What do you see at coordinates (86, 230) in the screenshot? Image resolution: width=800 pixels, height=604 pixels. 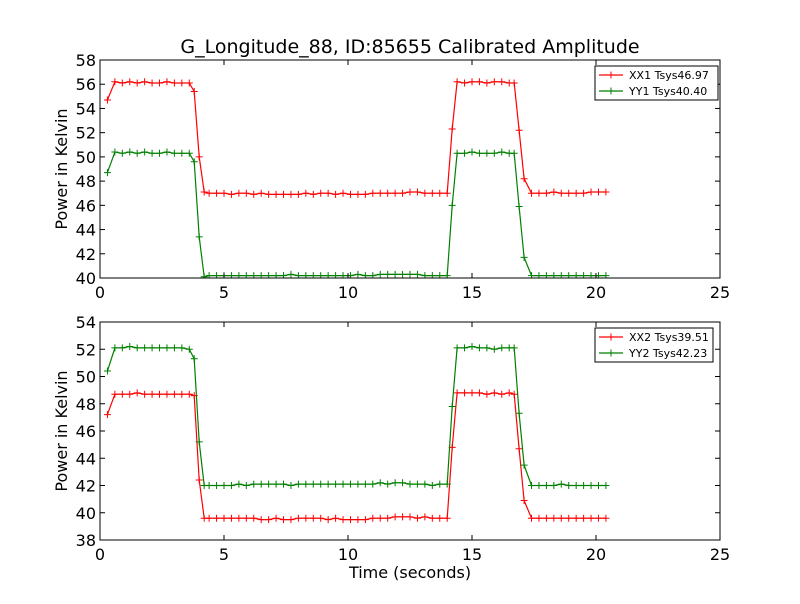 I see `y-tick-label: 44` at bounding box center [86, 230].